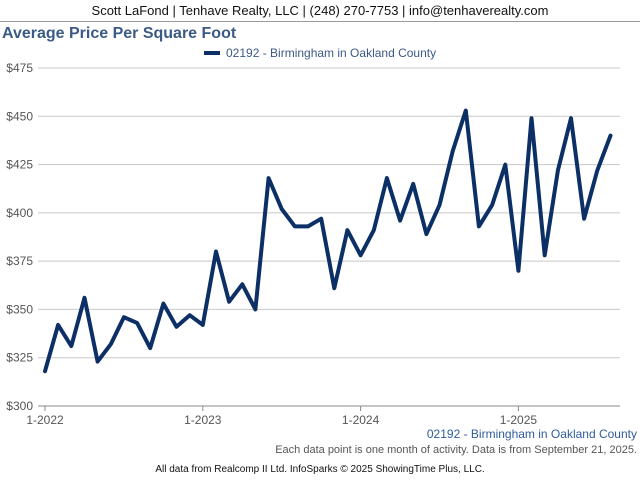 This screenshot has height=480, width=640. I want to click on y-tick-label: $375, so click(19, 261).